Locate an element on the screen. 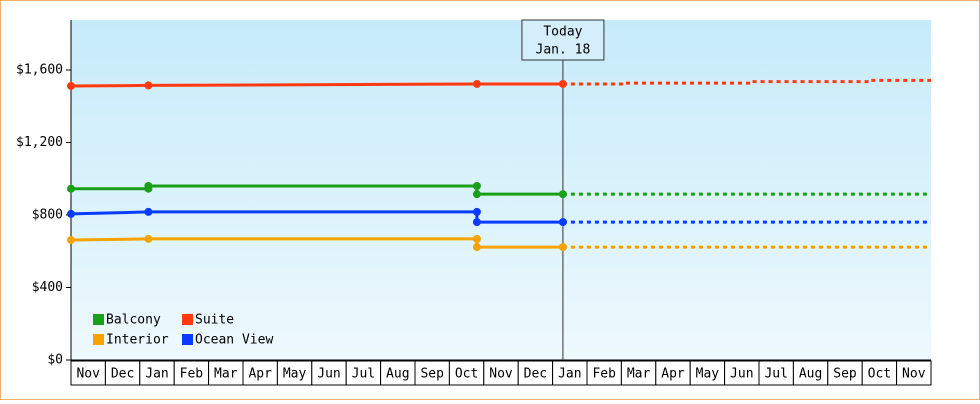  today-date: Jan. 18 is located at coordinates (563, 50).